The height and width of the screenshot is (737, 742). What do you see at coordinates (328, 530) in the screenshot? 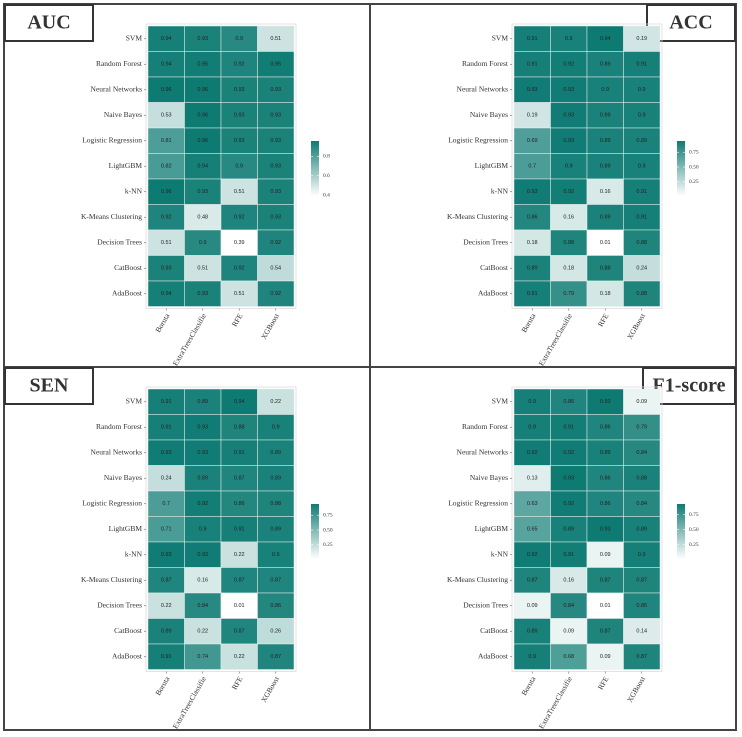
I see `colorbar-label: 0.50` at bounding box center [328, 530].